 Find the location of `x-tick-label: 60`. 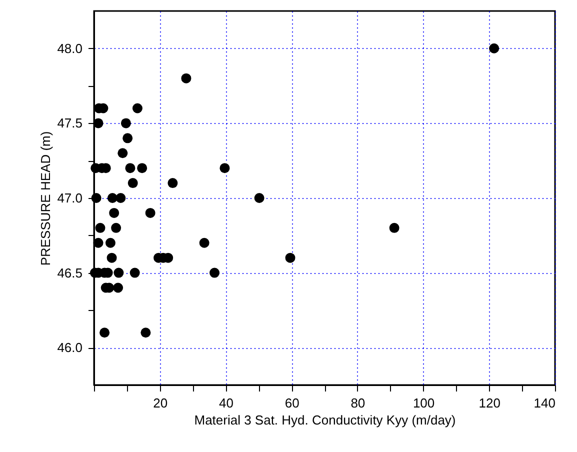

x-tick-label: 60 is located at coordinates (292, 403).